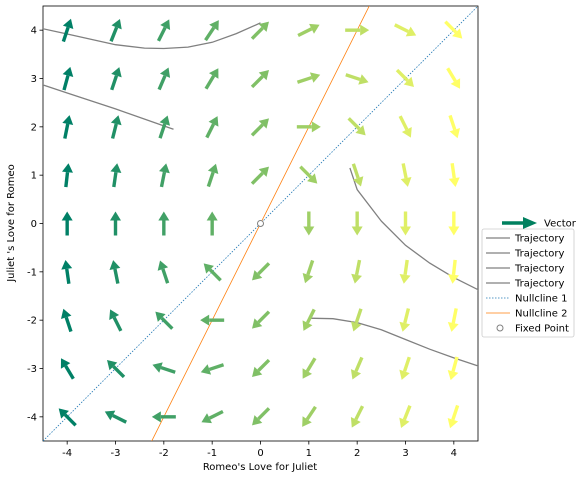  What do you see at coordinates (260, 467) in the screenshot?
I see `x-axis-label: Romeo's Love for Juliet` at bounding box center [260, 467].